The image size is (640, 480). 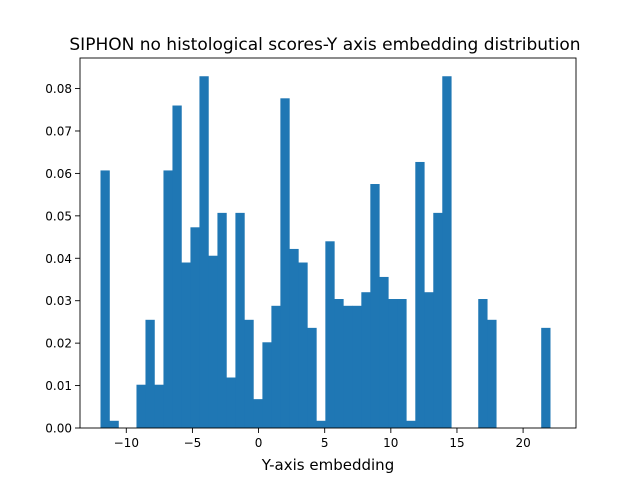 What do you see at coordinates (390, 443) in the screenshot?
I see `x-tick-label: 10` at bounding box center [390, 443].